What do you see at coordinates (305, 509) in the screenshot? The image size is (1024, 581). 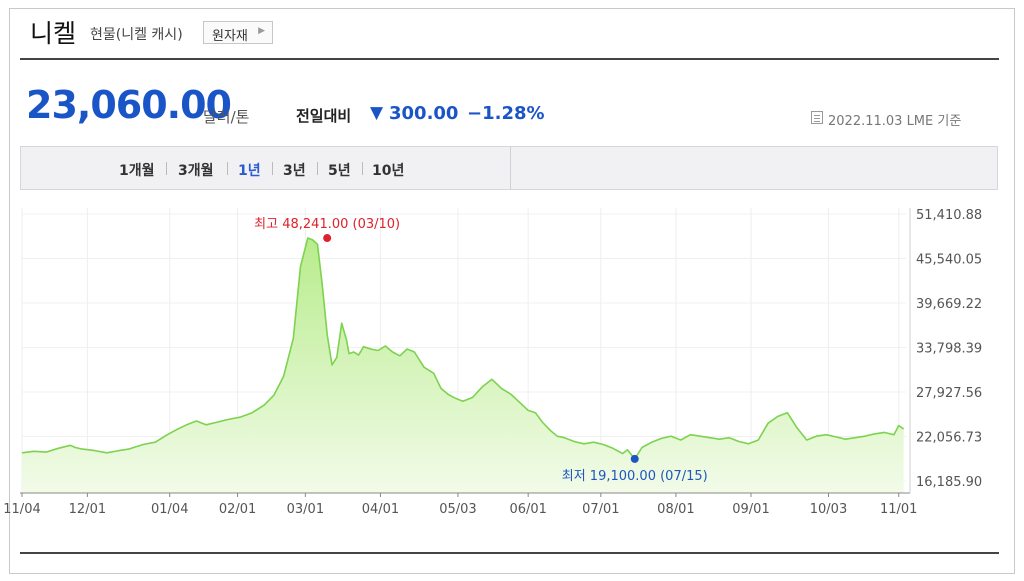 I see `x-tick-label: 03/01` at bounding box center [305, 509].